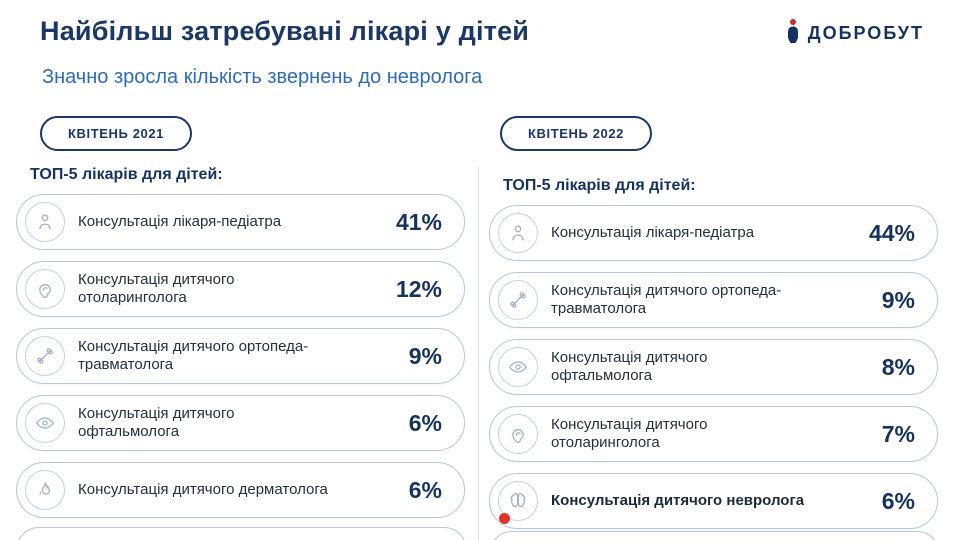 This screenshot has width=960, height=540. I want to click on brand-logo: ДОБРОБУТ, so click(854, 33).